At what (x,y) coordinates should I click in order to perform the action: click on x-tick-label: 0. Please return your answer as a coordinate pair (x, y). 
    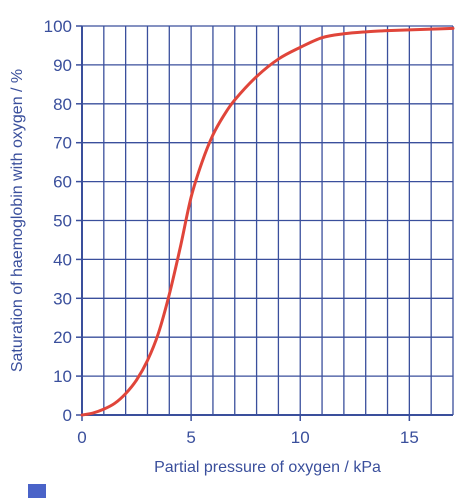
    Looking at the image, I should click on (81, 437).